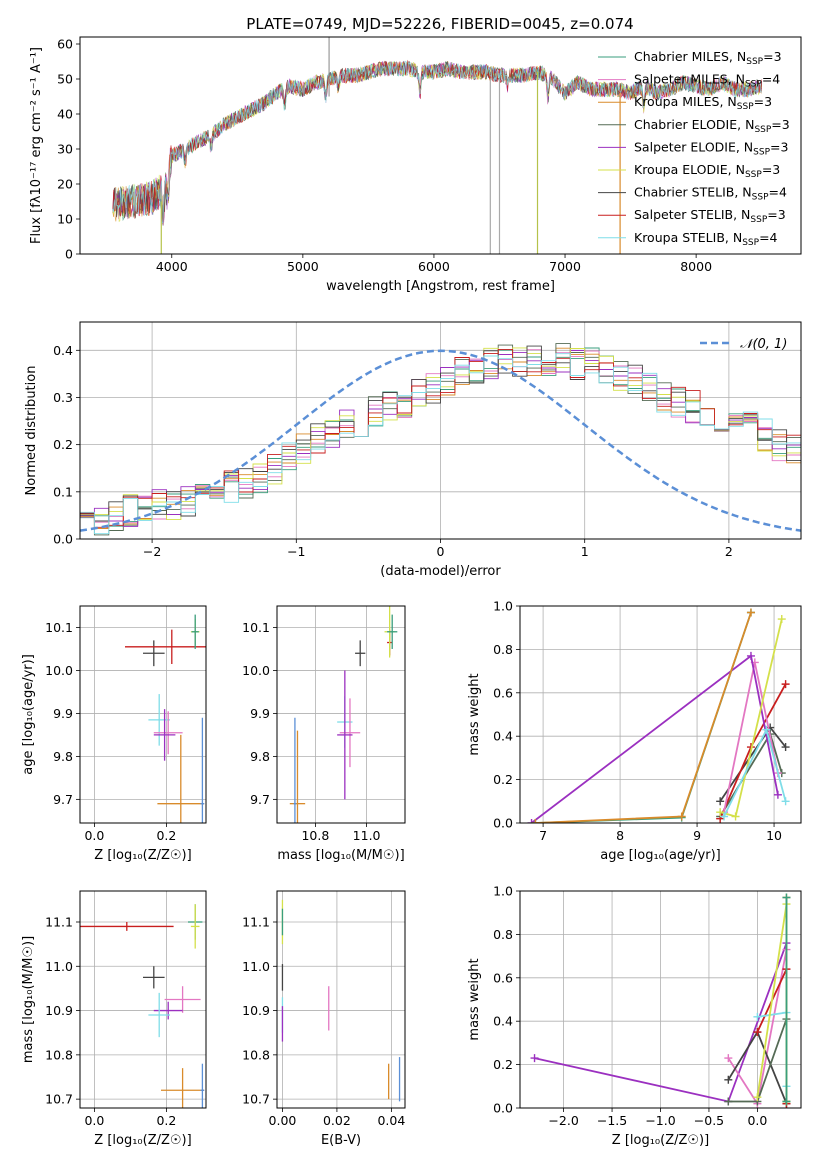  I want to click on x-tick-label: 1, so click(585, 551).